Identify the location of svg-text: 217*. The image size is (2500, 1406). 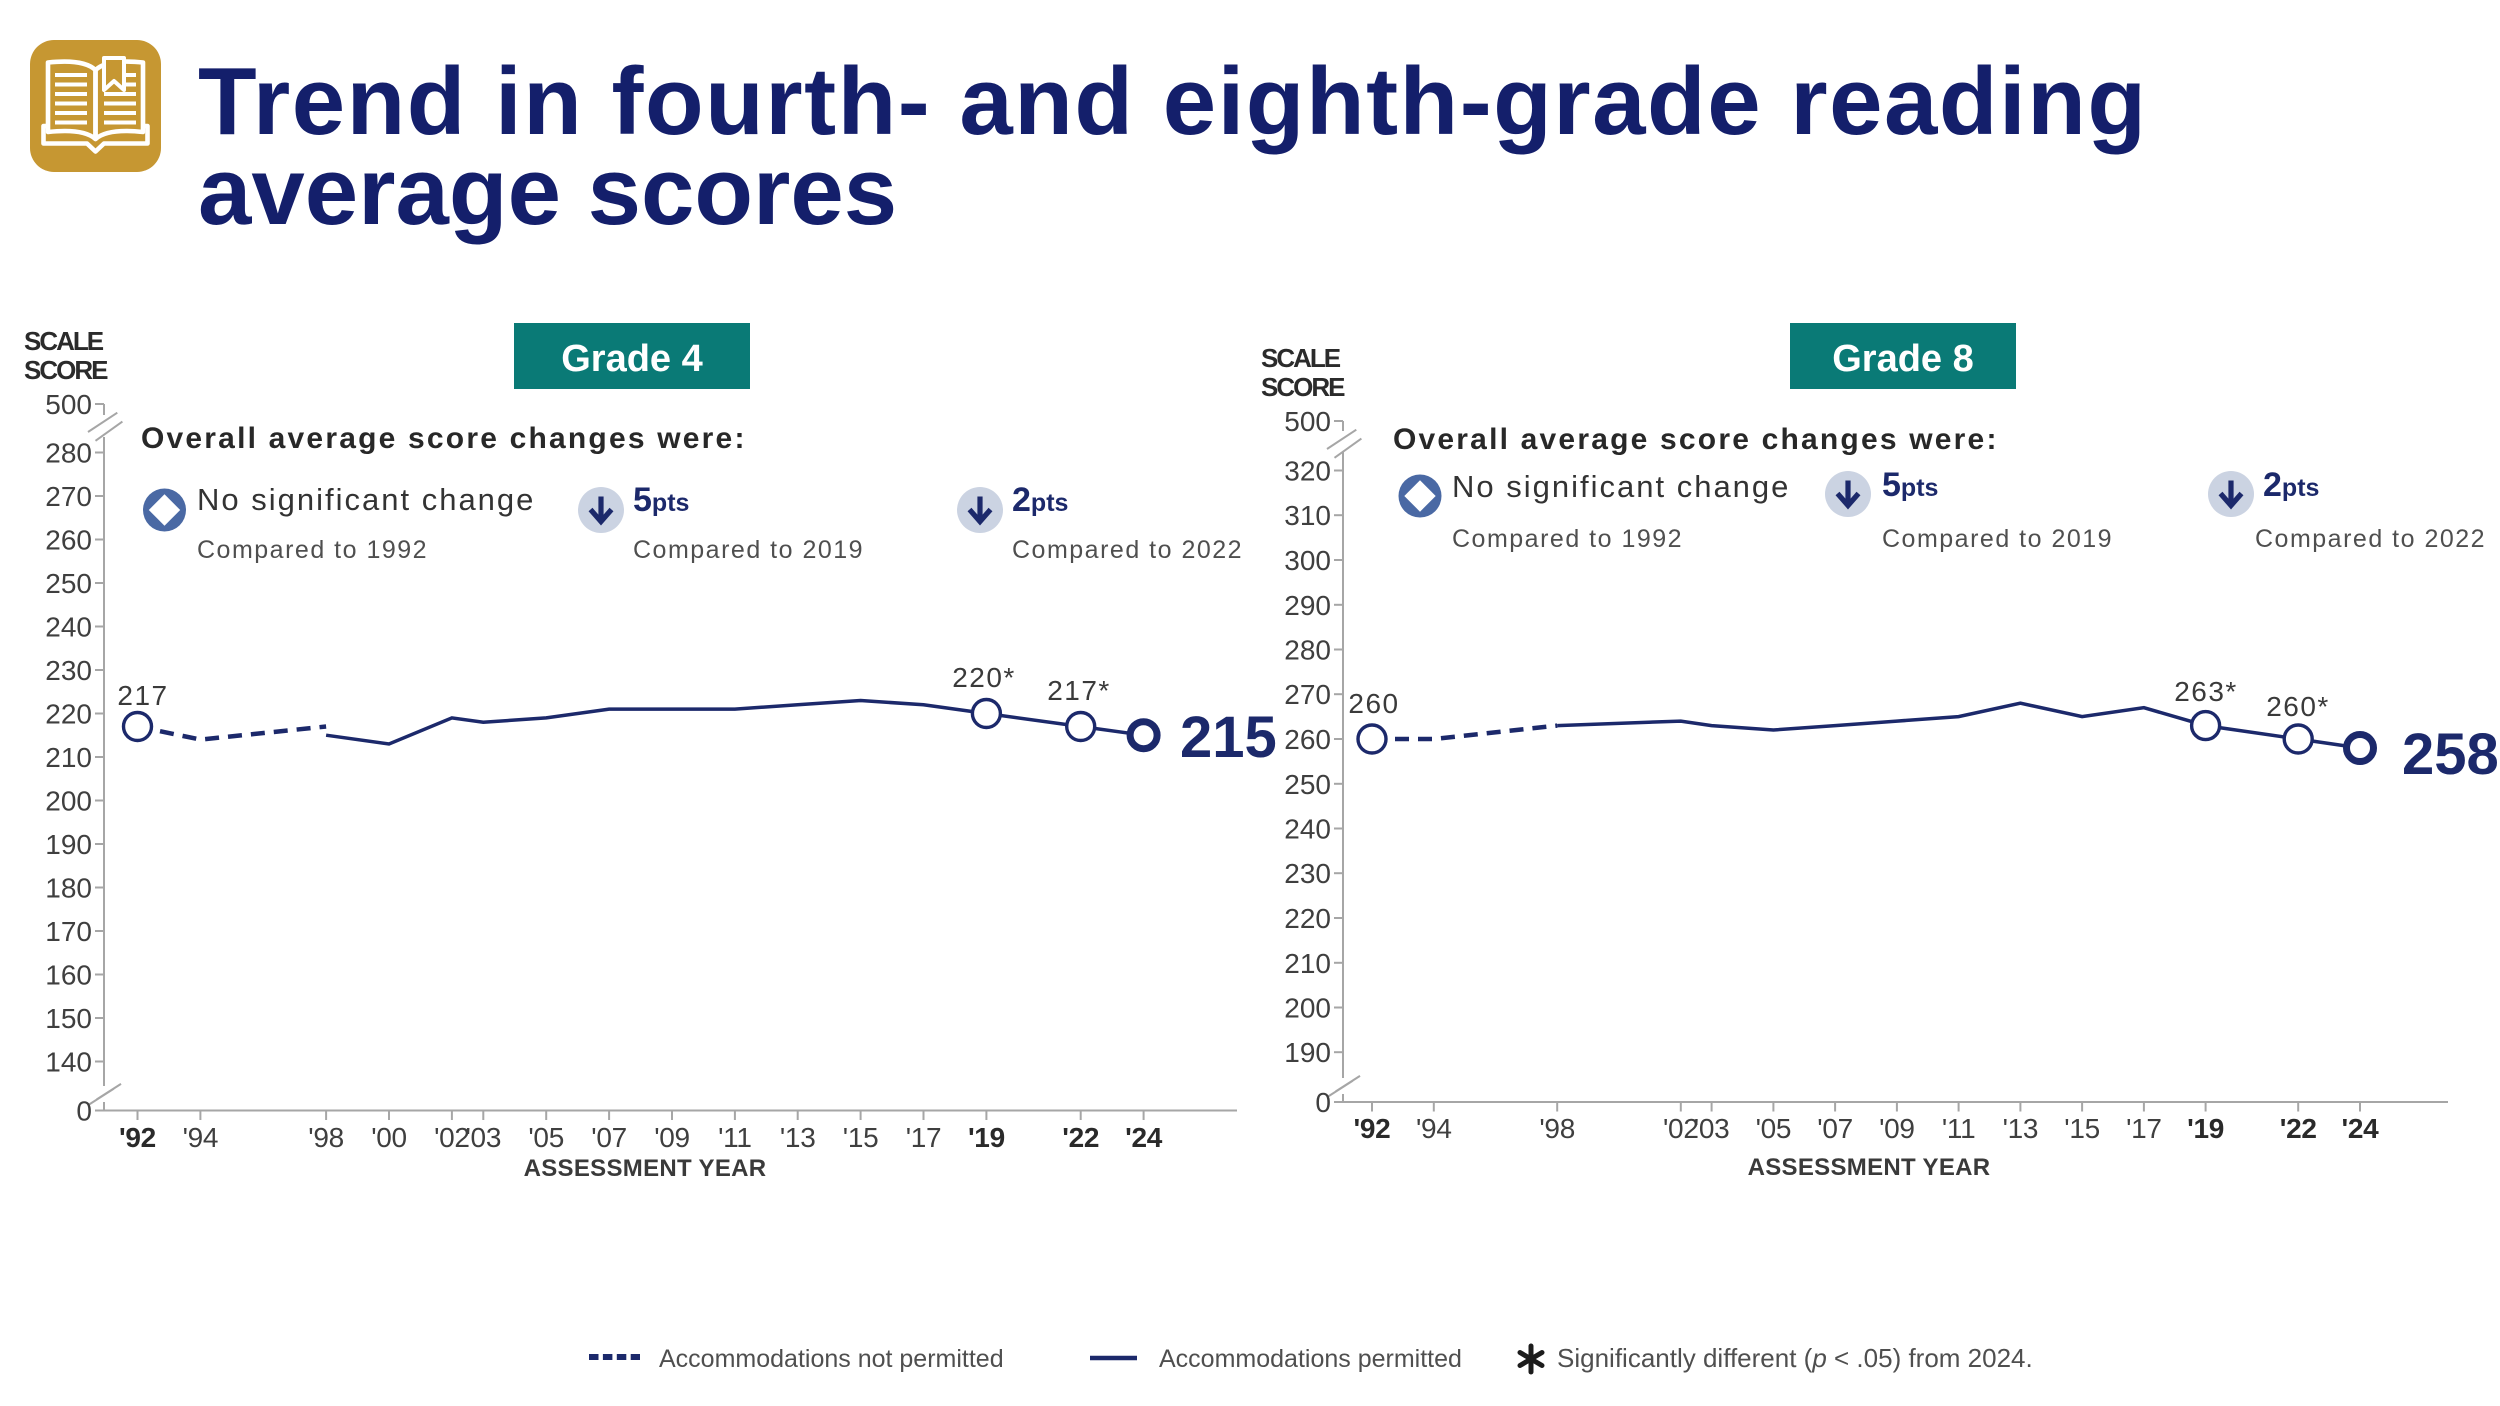
(1079, 690).